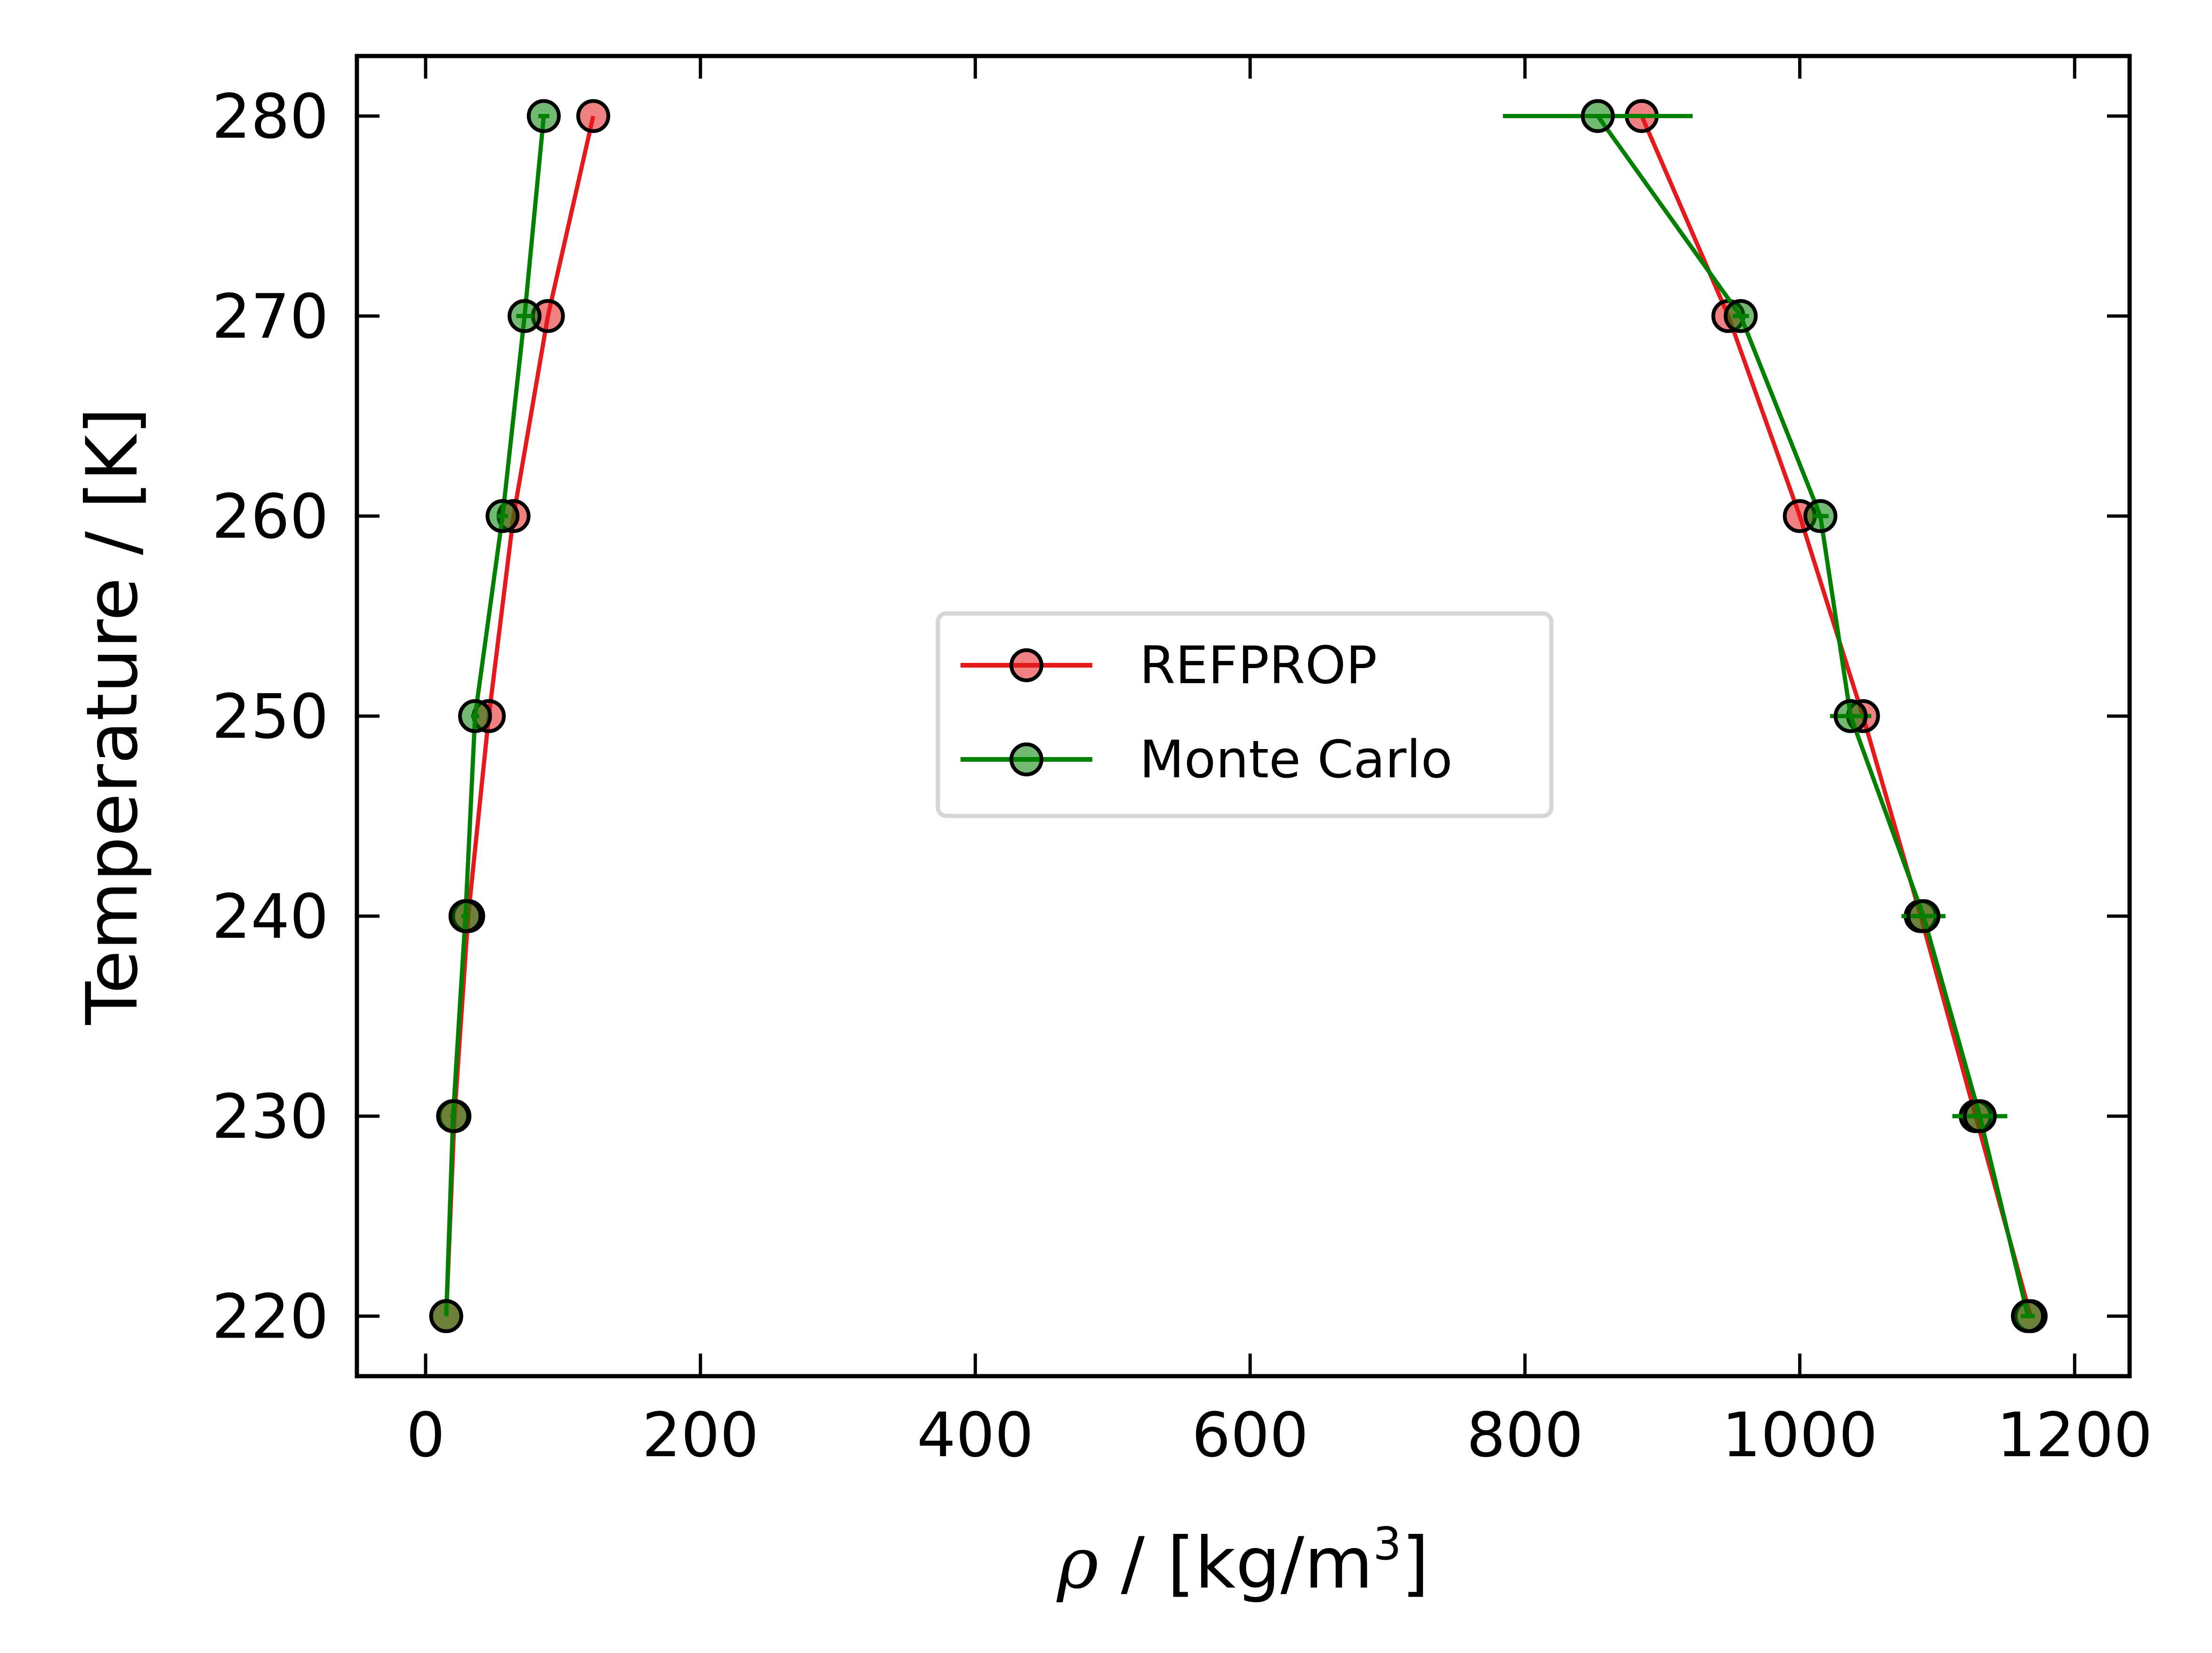 The height and width of the screenshot is (1653, 2212). Describe the element at coordinates (1250, 1435) in the screenshot. I see `x-tick-label: 600` at that location.